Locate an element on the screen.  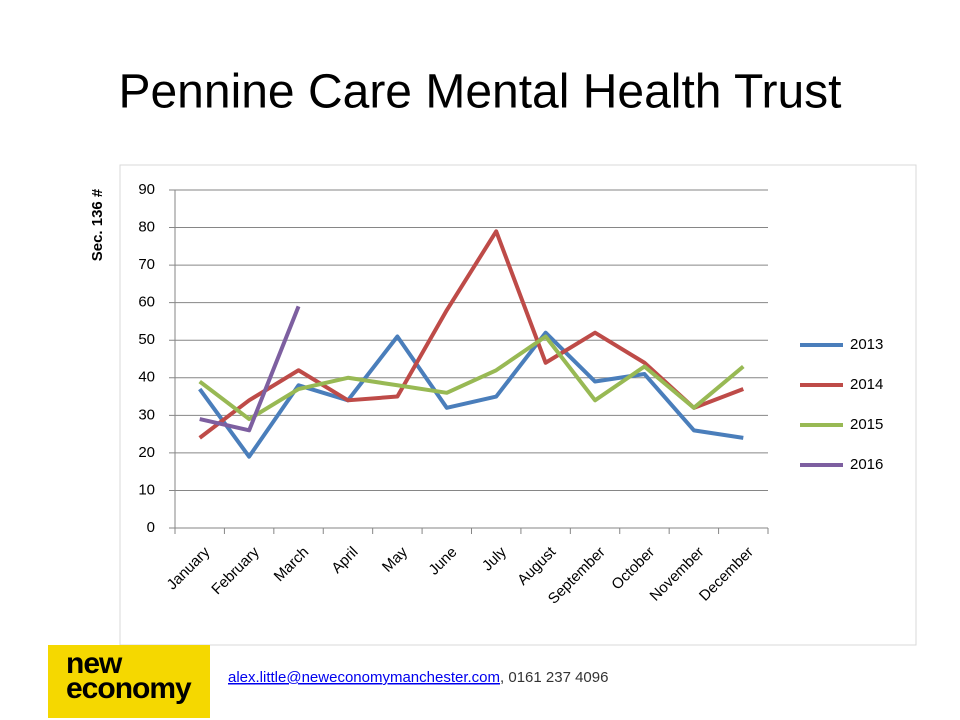
logo-box is located at coordinates (129, 681).